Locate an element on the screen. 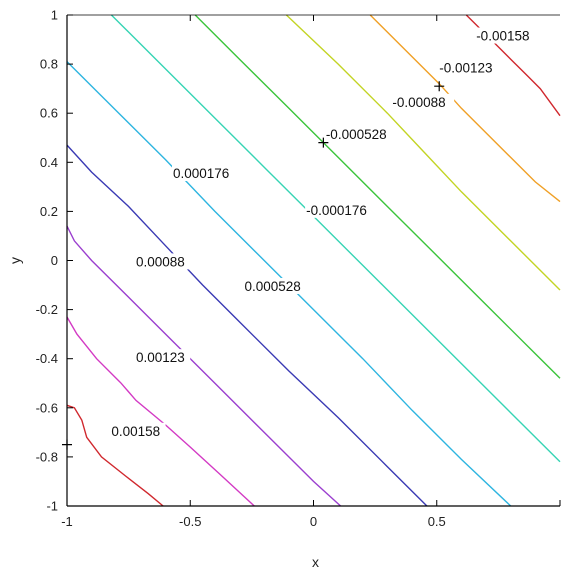 Image resolution: width=563 pixels, height=572 pixels. y-tick-label-0: -1 is located at coordinates (52, 506).